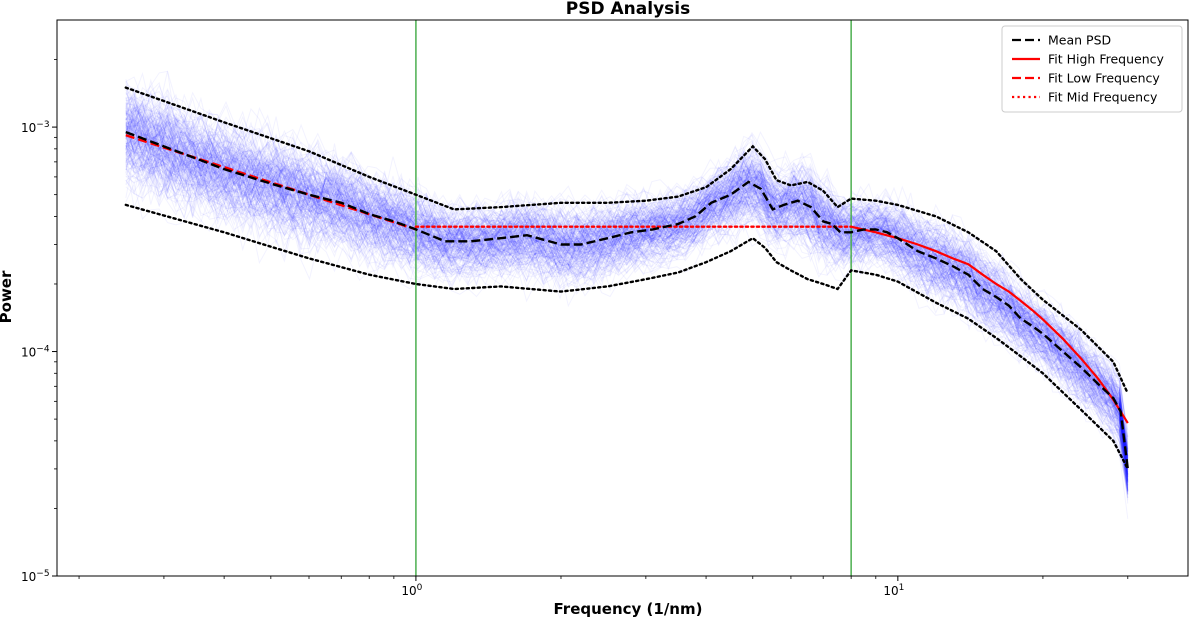 Image resolution: width=1200 pixels, height=620 pixels. What do you see at coordinates (603, 587) in the screenshot?
I see `x-axis-ticks: 100 101` at bounding box center [603, 587].